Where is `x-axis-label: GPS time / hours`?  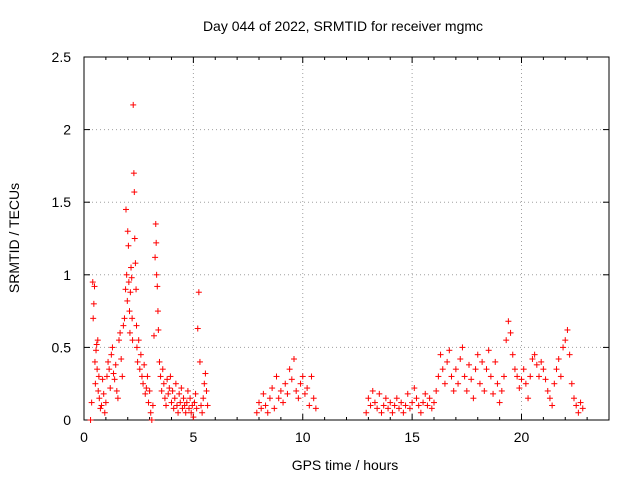 x-axis-label: GPS time / hours is located at coordinates (345, 465).